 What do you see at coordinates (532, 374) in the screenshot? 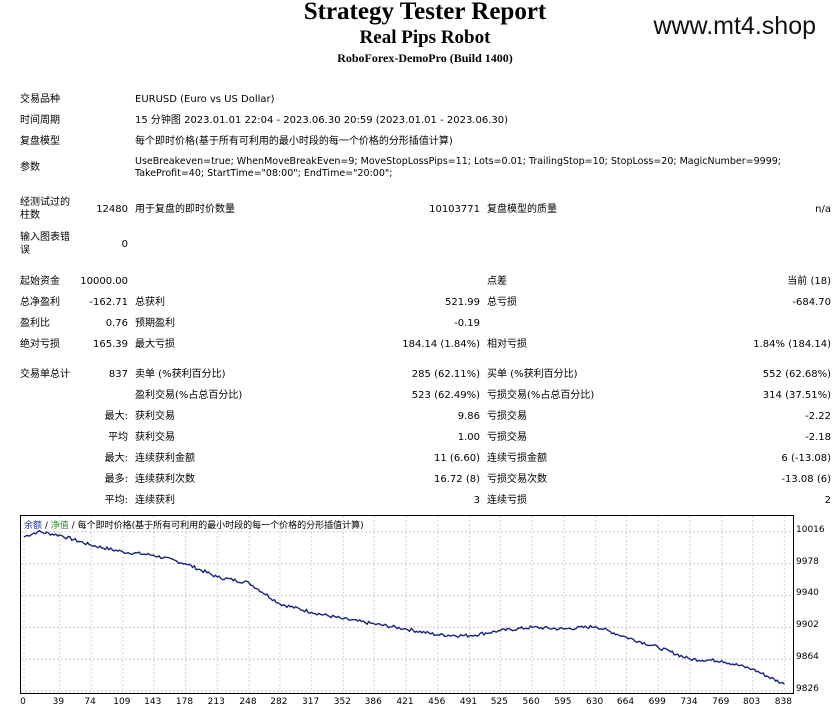
I see `long-positions-label: 买单 (%获利百分比)` at bounding box center [532, 374].